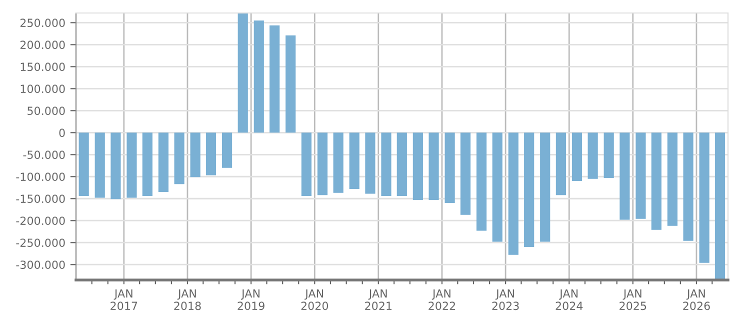  Describe the element at coordinates (42, 89) in the screenshot. I see `y-tick-label: 100.000` at that location.